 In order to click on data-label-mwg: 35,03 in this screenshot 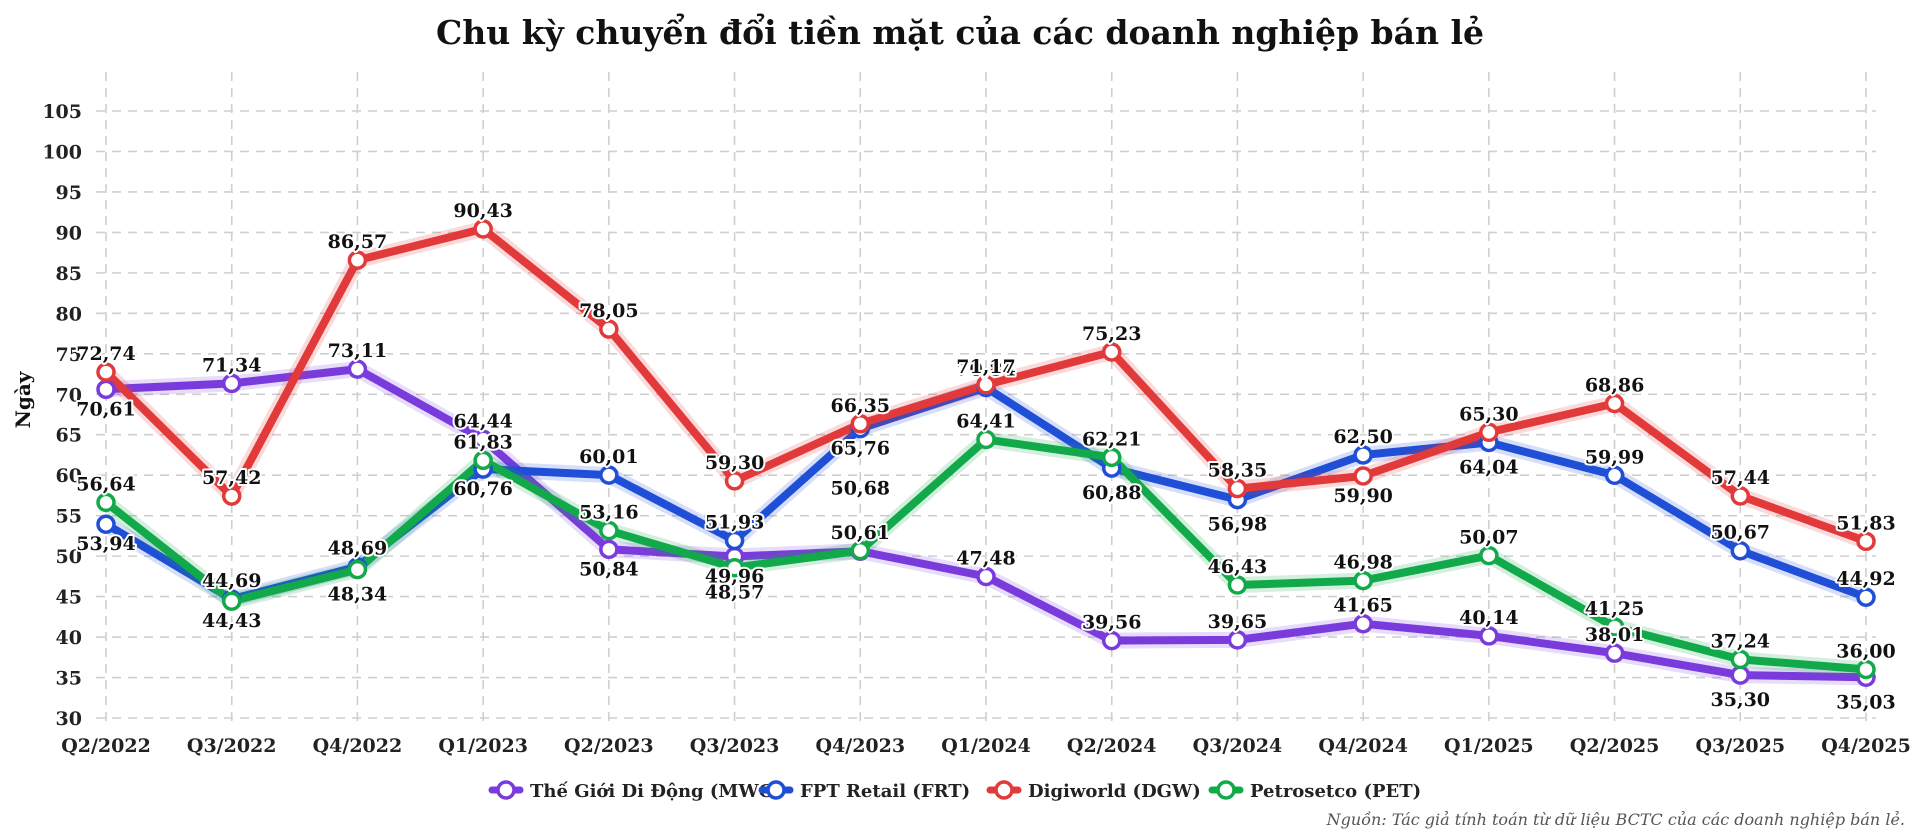, I will do `click(1866, 702)`.